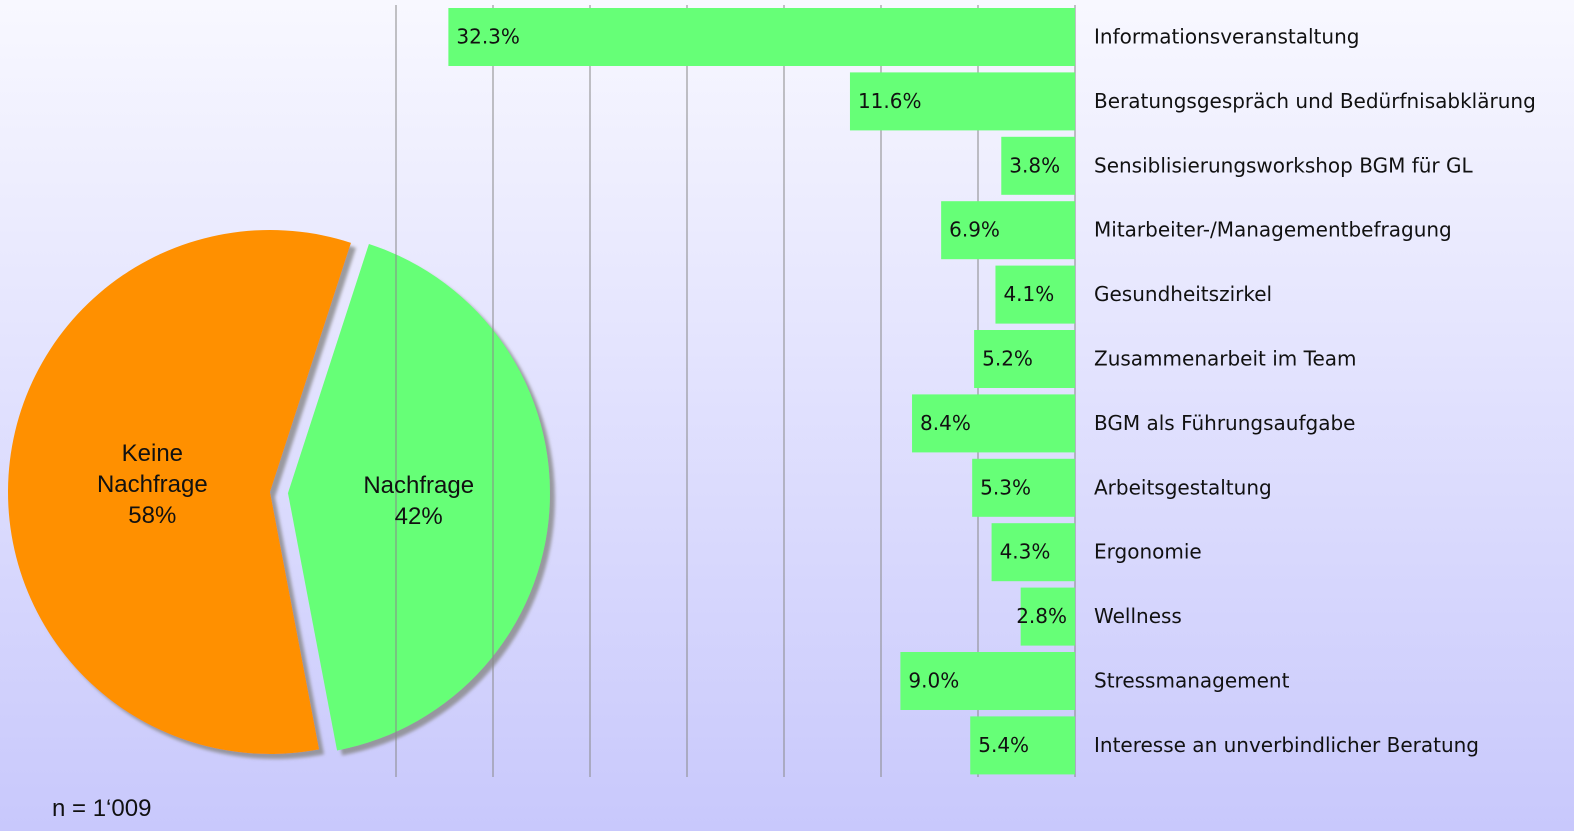 The image size is (1574, 831). Describe the element at coordinates (1273, 230) in the screenshot. I see `category-label: Mitarbeiter-/Managementbefragung` at that location.